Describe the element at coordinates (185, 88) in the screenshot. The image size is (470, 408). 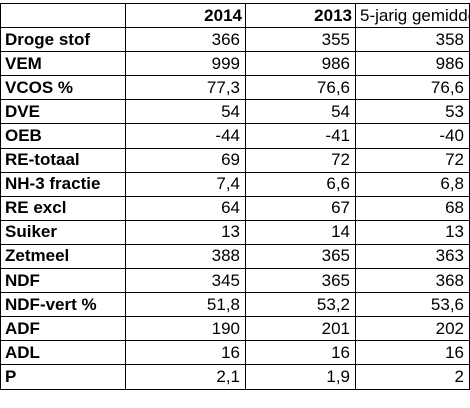
I see `value-cell: 77,3` at that location.